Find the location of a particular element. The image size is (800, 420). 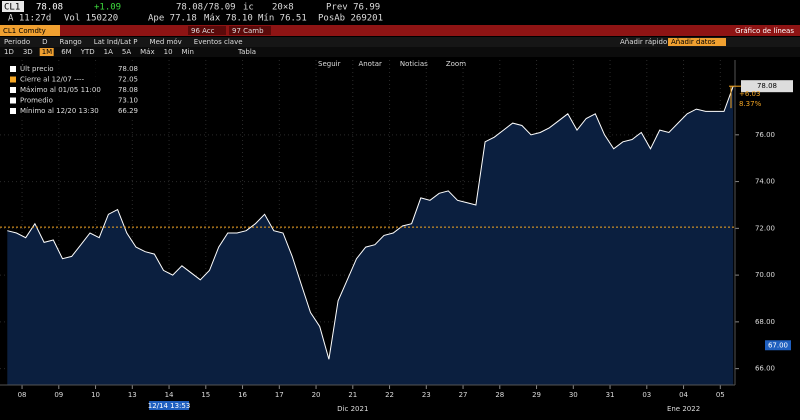

high: Máx 78.10 is located at coordinates (228, 19).